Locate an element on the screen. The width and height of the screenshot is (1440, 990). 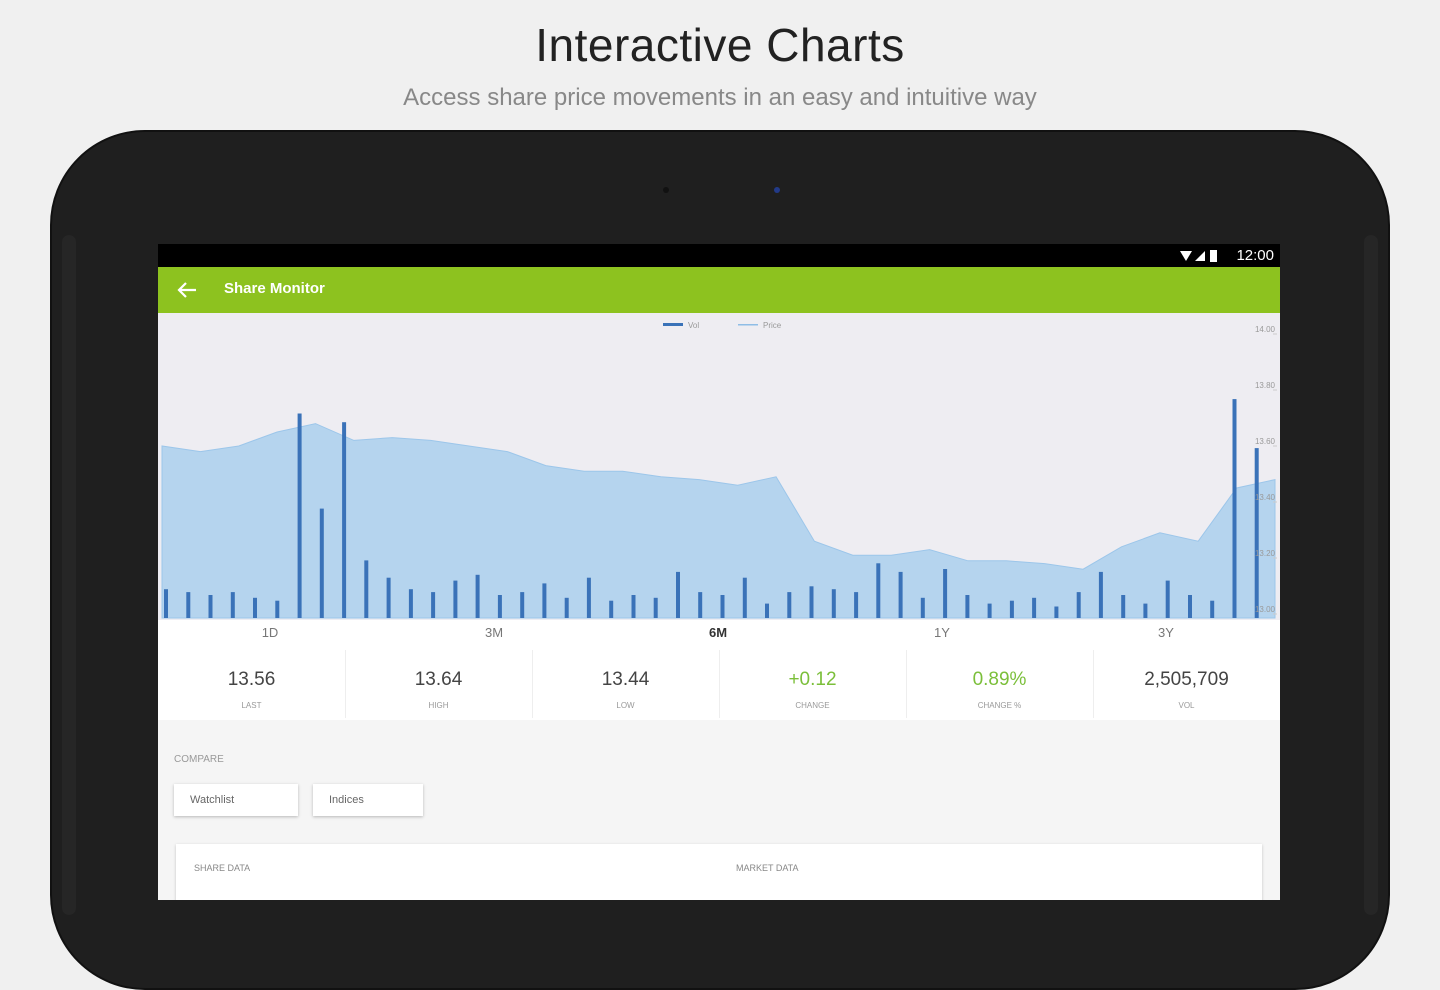
y-tick-label: 13.80 is located at coordinates (1265, 385).